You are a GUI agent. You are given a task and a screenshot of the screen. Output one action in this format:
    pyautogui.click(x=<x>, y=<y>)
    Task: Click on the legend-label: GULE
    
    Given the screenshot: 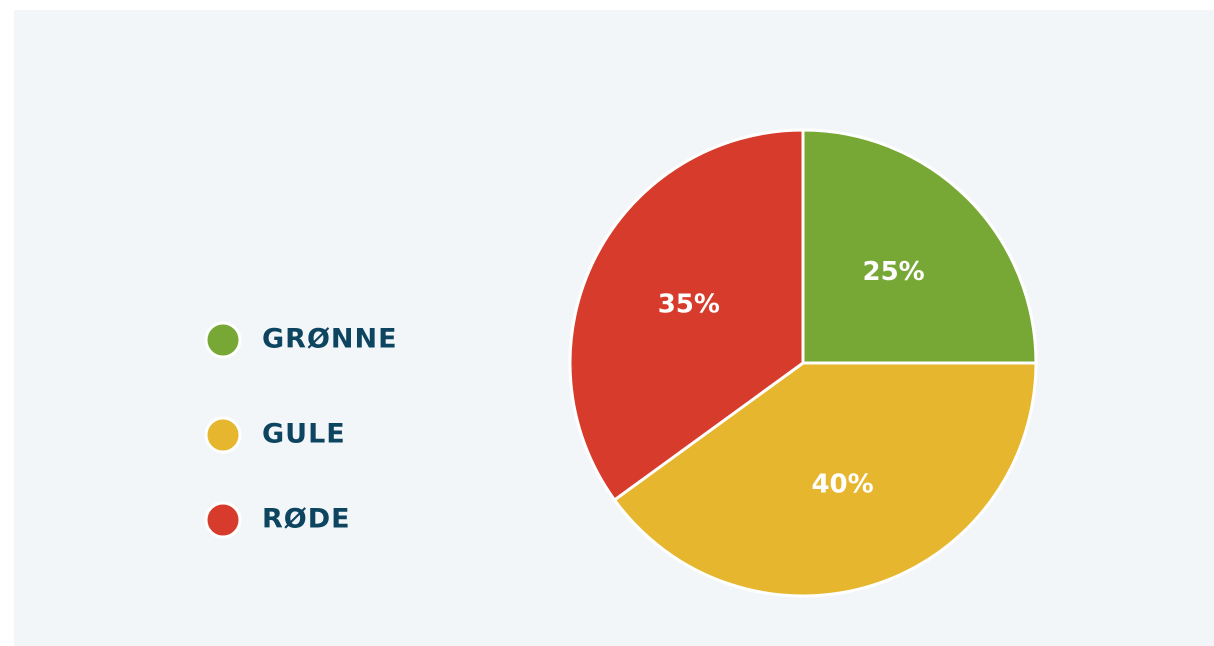 What is the action you would take?
    pyautogui.click(x=304, y=434)
    